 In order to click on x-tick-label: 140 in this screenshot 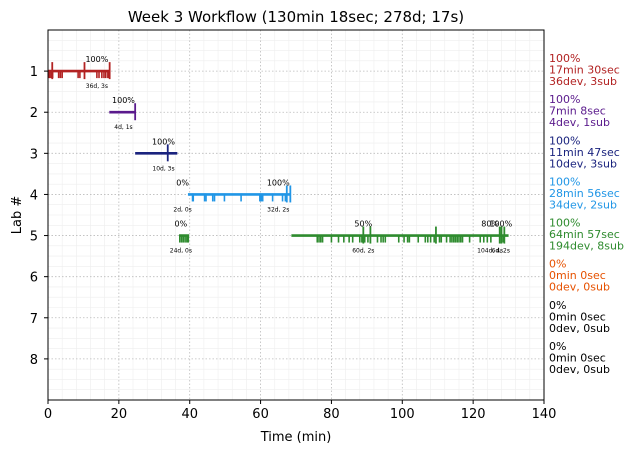, I will do `click(544, 414)`.